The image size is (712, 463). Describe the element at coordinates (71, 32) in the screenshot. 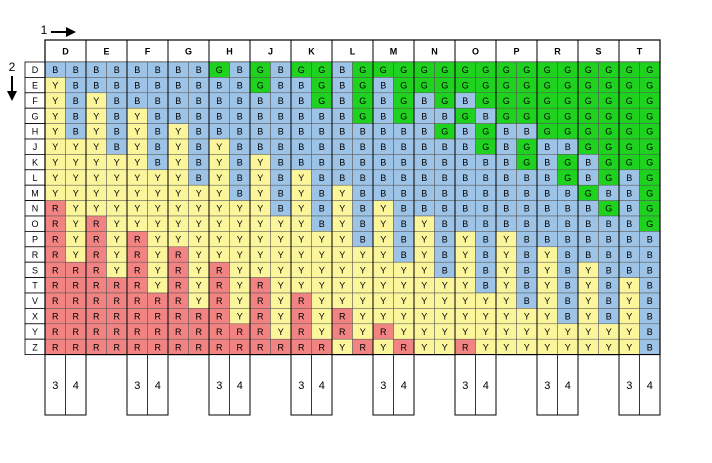

I see `x-arrow-head` at that location.